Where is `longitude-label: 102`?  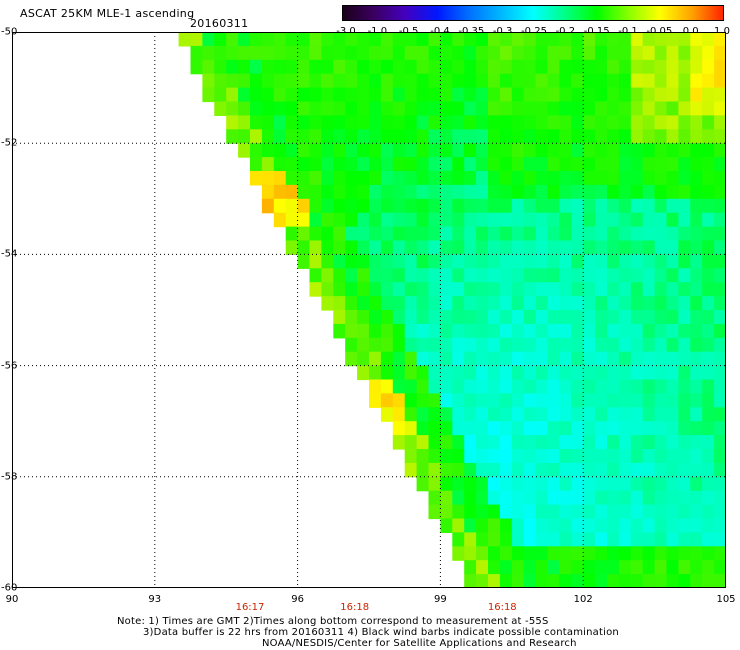 longitude-label: 102 is located at coordinates (583, 599).